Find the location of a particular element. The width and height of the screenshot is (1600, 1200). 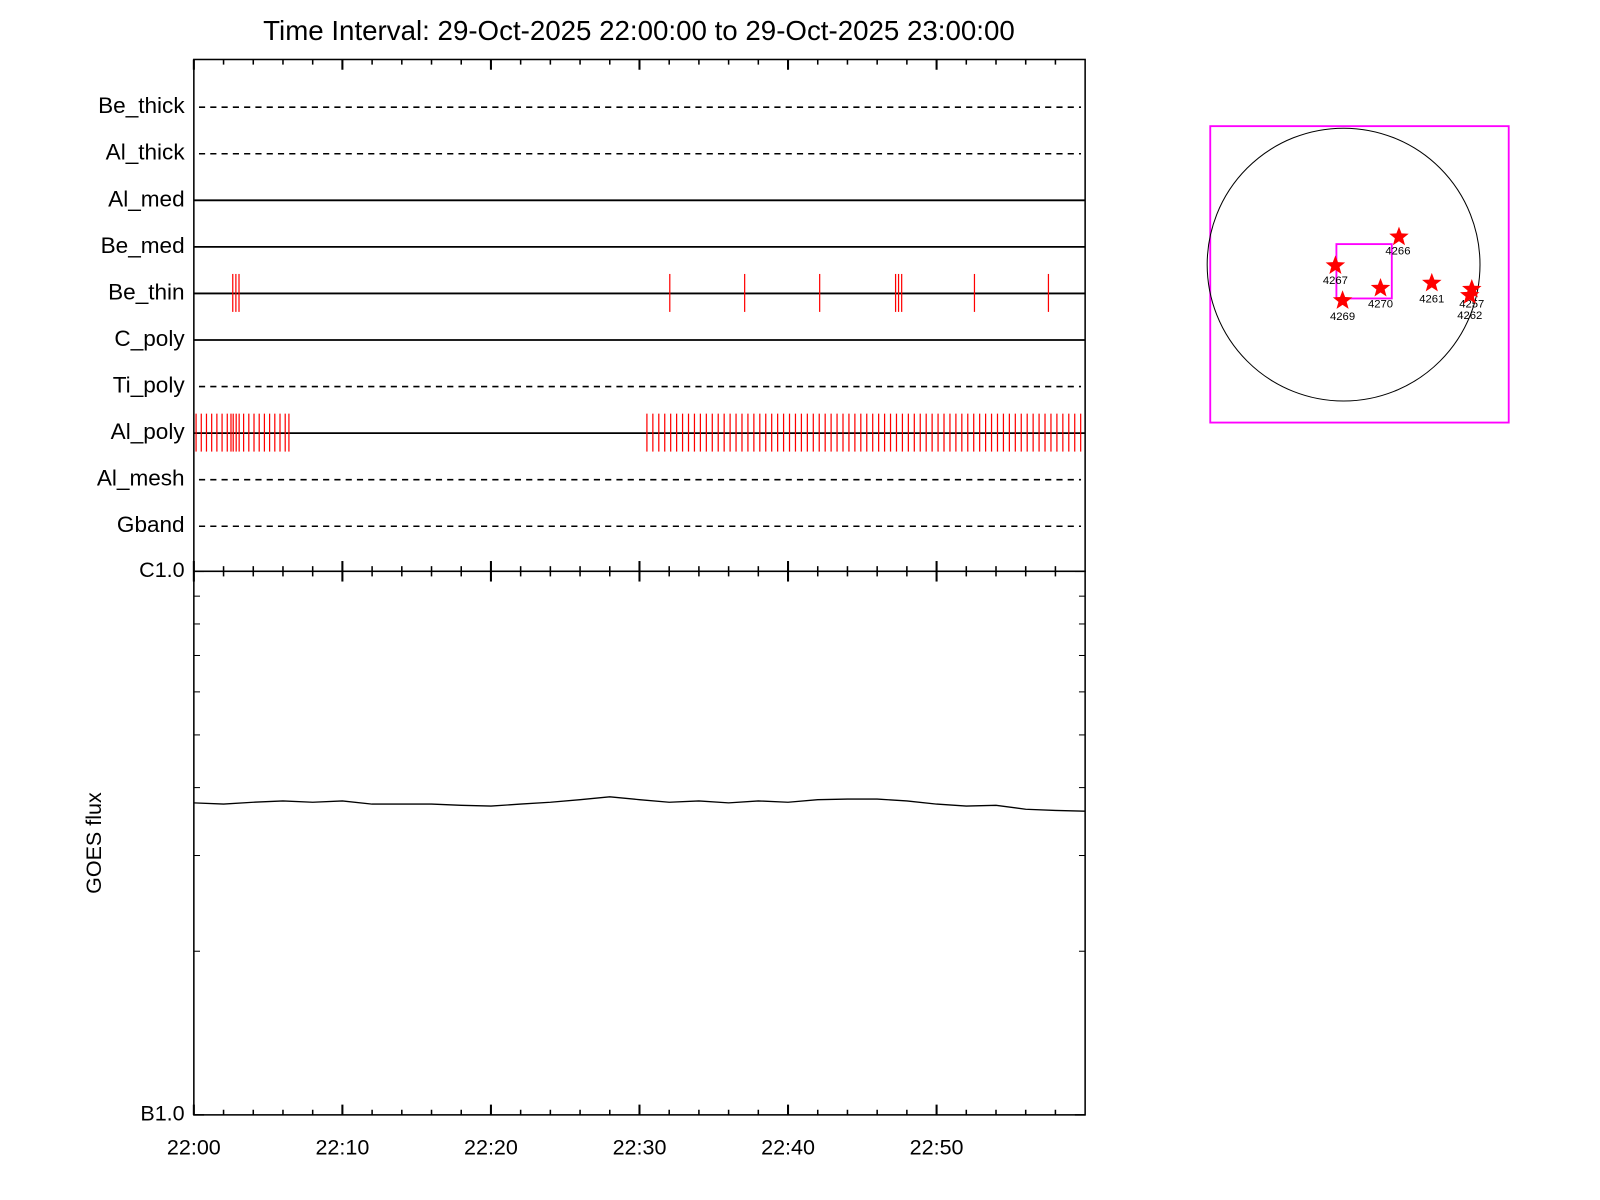

solar-limb is located at coordinates (1343, 264).